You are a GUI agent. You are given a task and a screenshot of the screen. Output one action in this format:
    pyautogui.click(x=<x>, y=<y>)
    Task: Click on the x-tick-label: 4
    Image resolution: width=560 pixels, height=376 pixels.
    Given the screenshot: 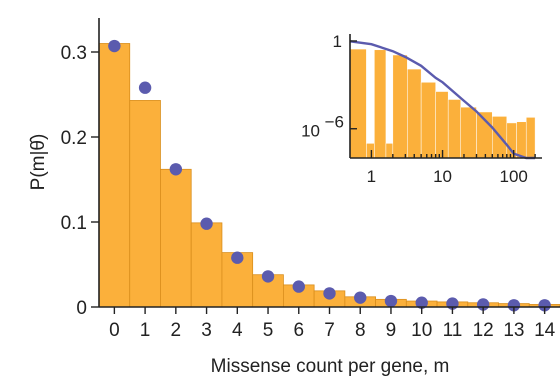 What is the action you would take?
    pyautogui.click(x=237, y=330)
    